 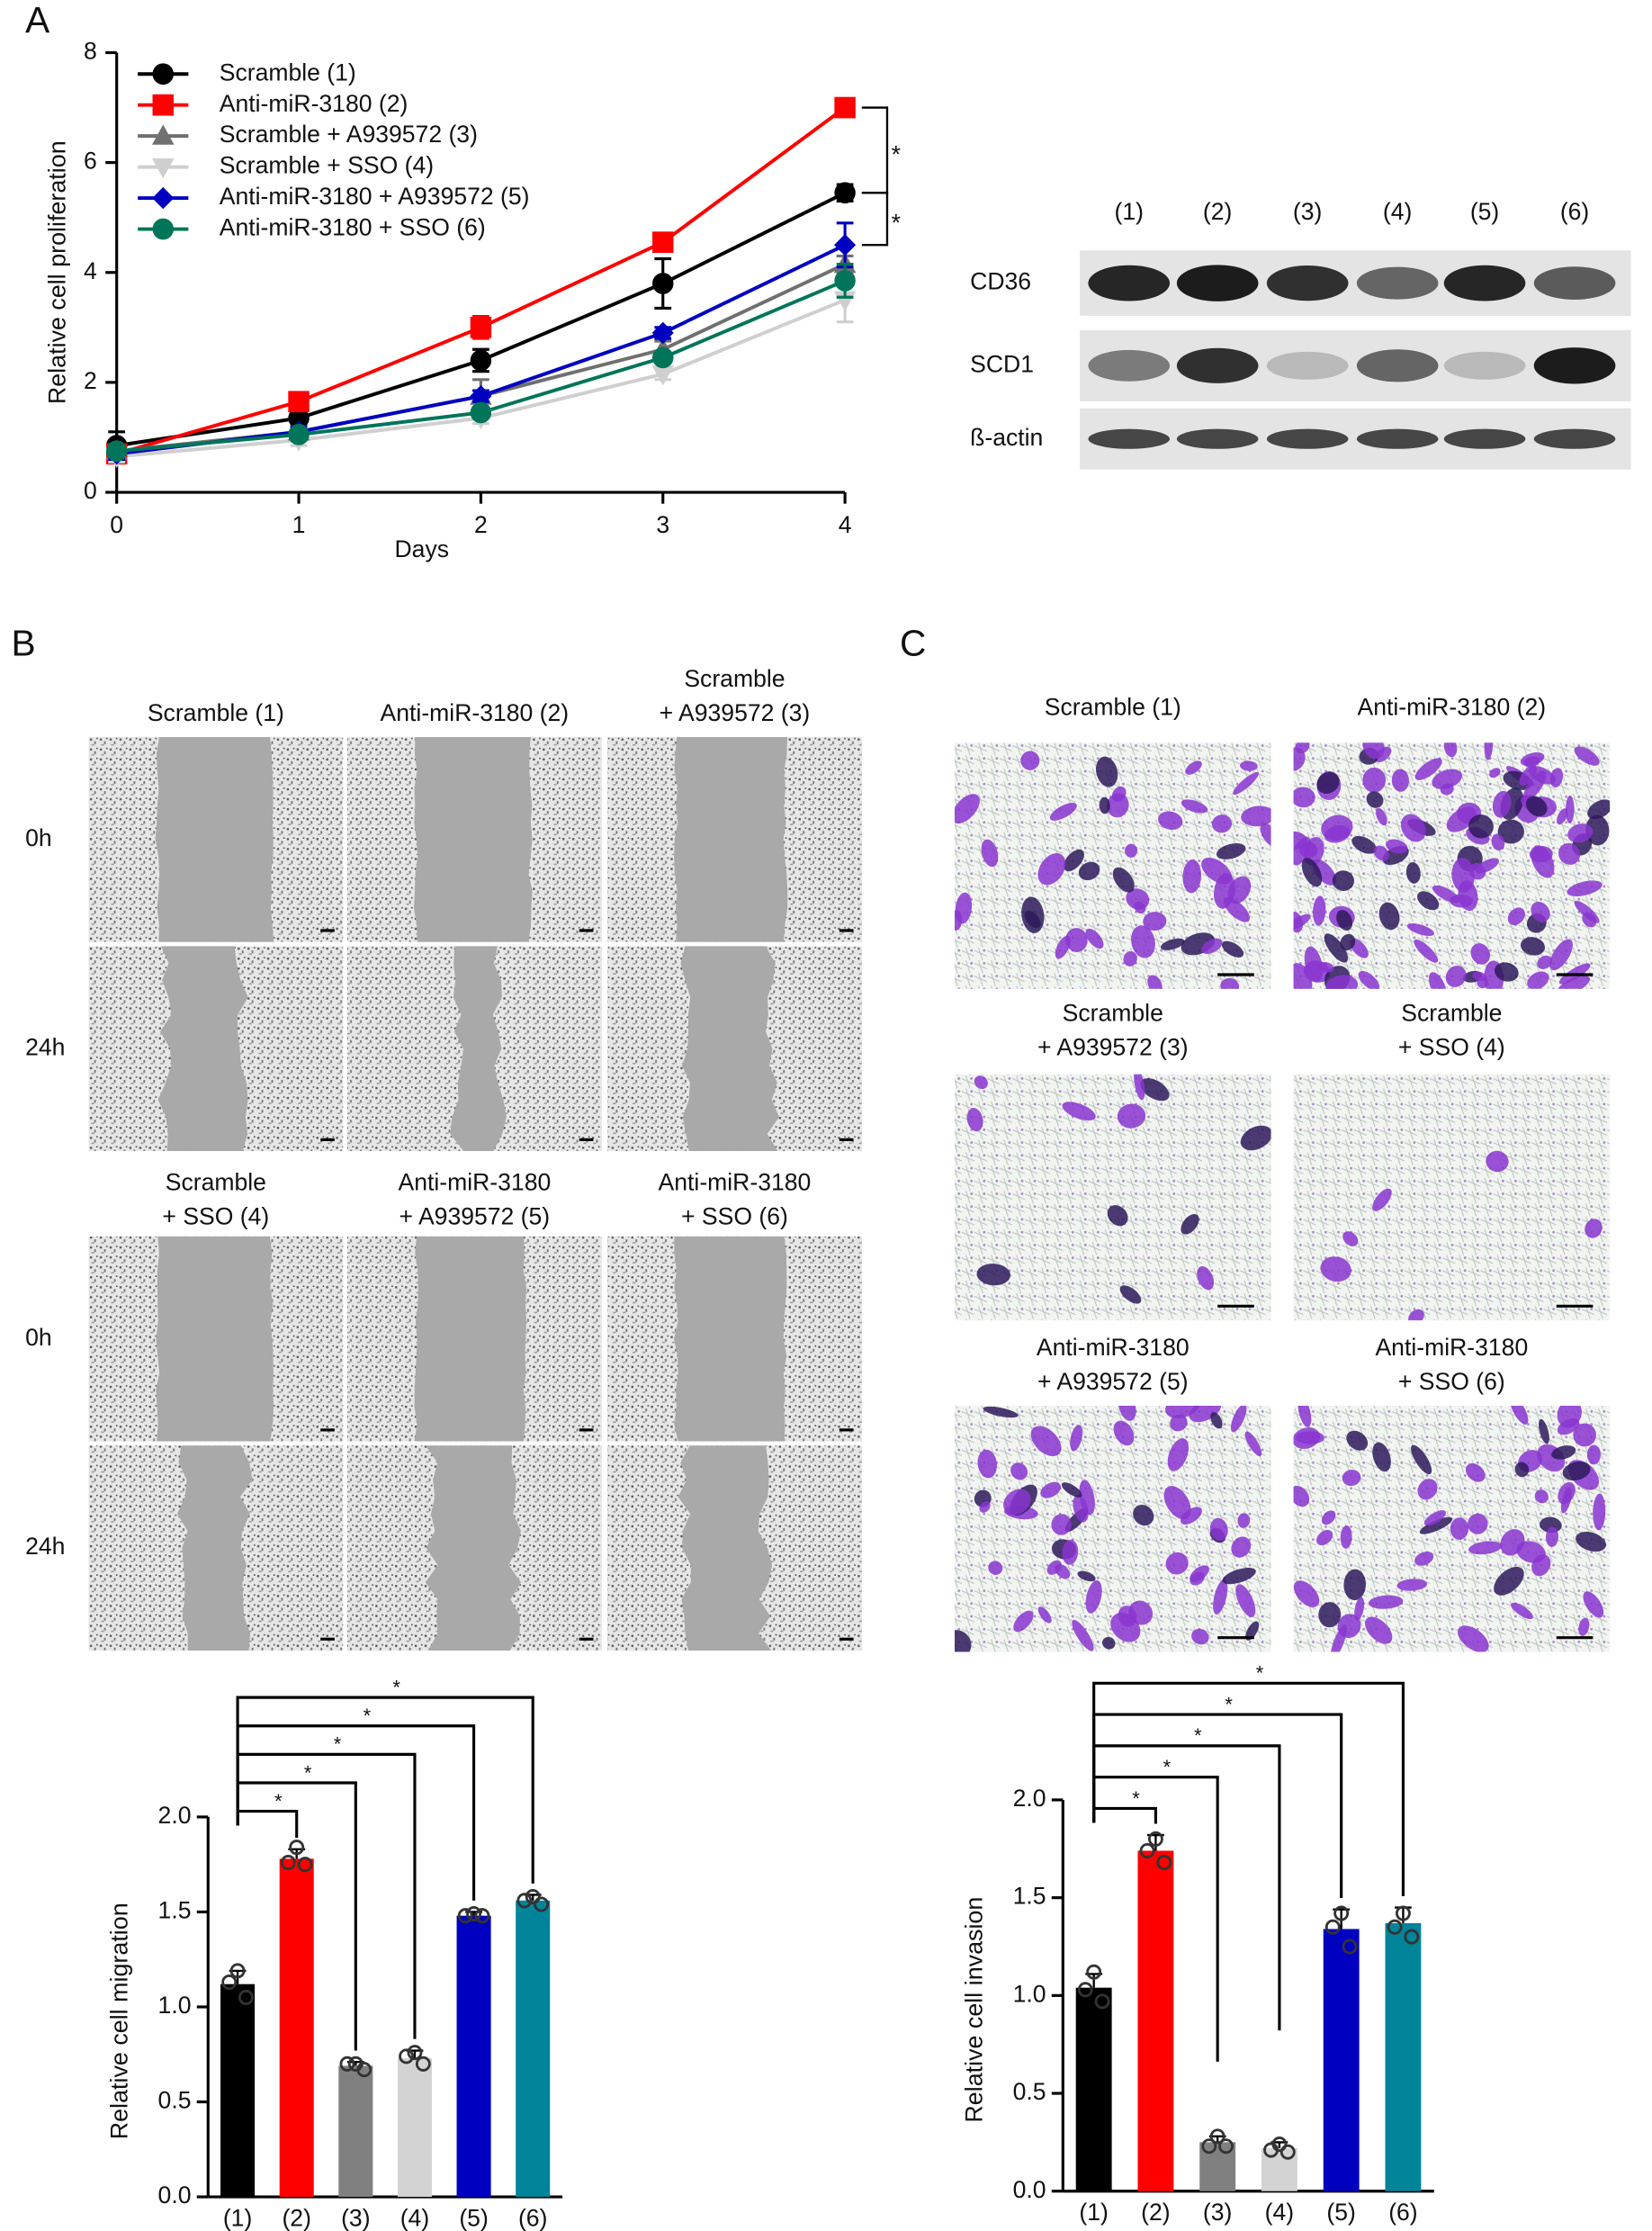 I want to click on blot-row-label: CD36, so click(x=1001, y=281).